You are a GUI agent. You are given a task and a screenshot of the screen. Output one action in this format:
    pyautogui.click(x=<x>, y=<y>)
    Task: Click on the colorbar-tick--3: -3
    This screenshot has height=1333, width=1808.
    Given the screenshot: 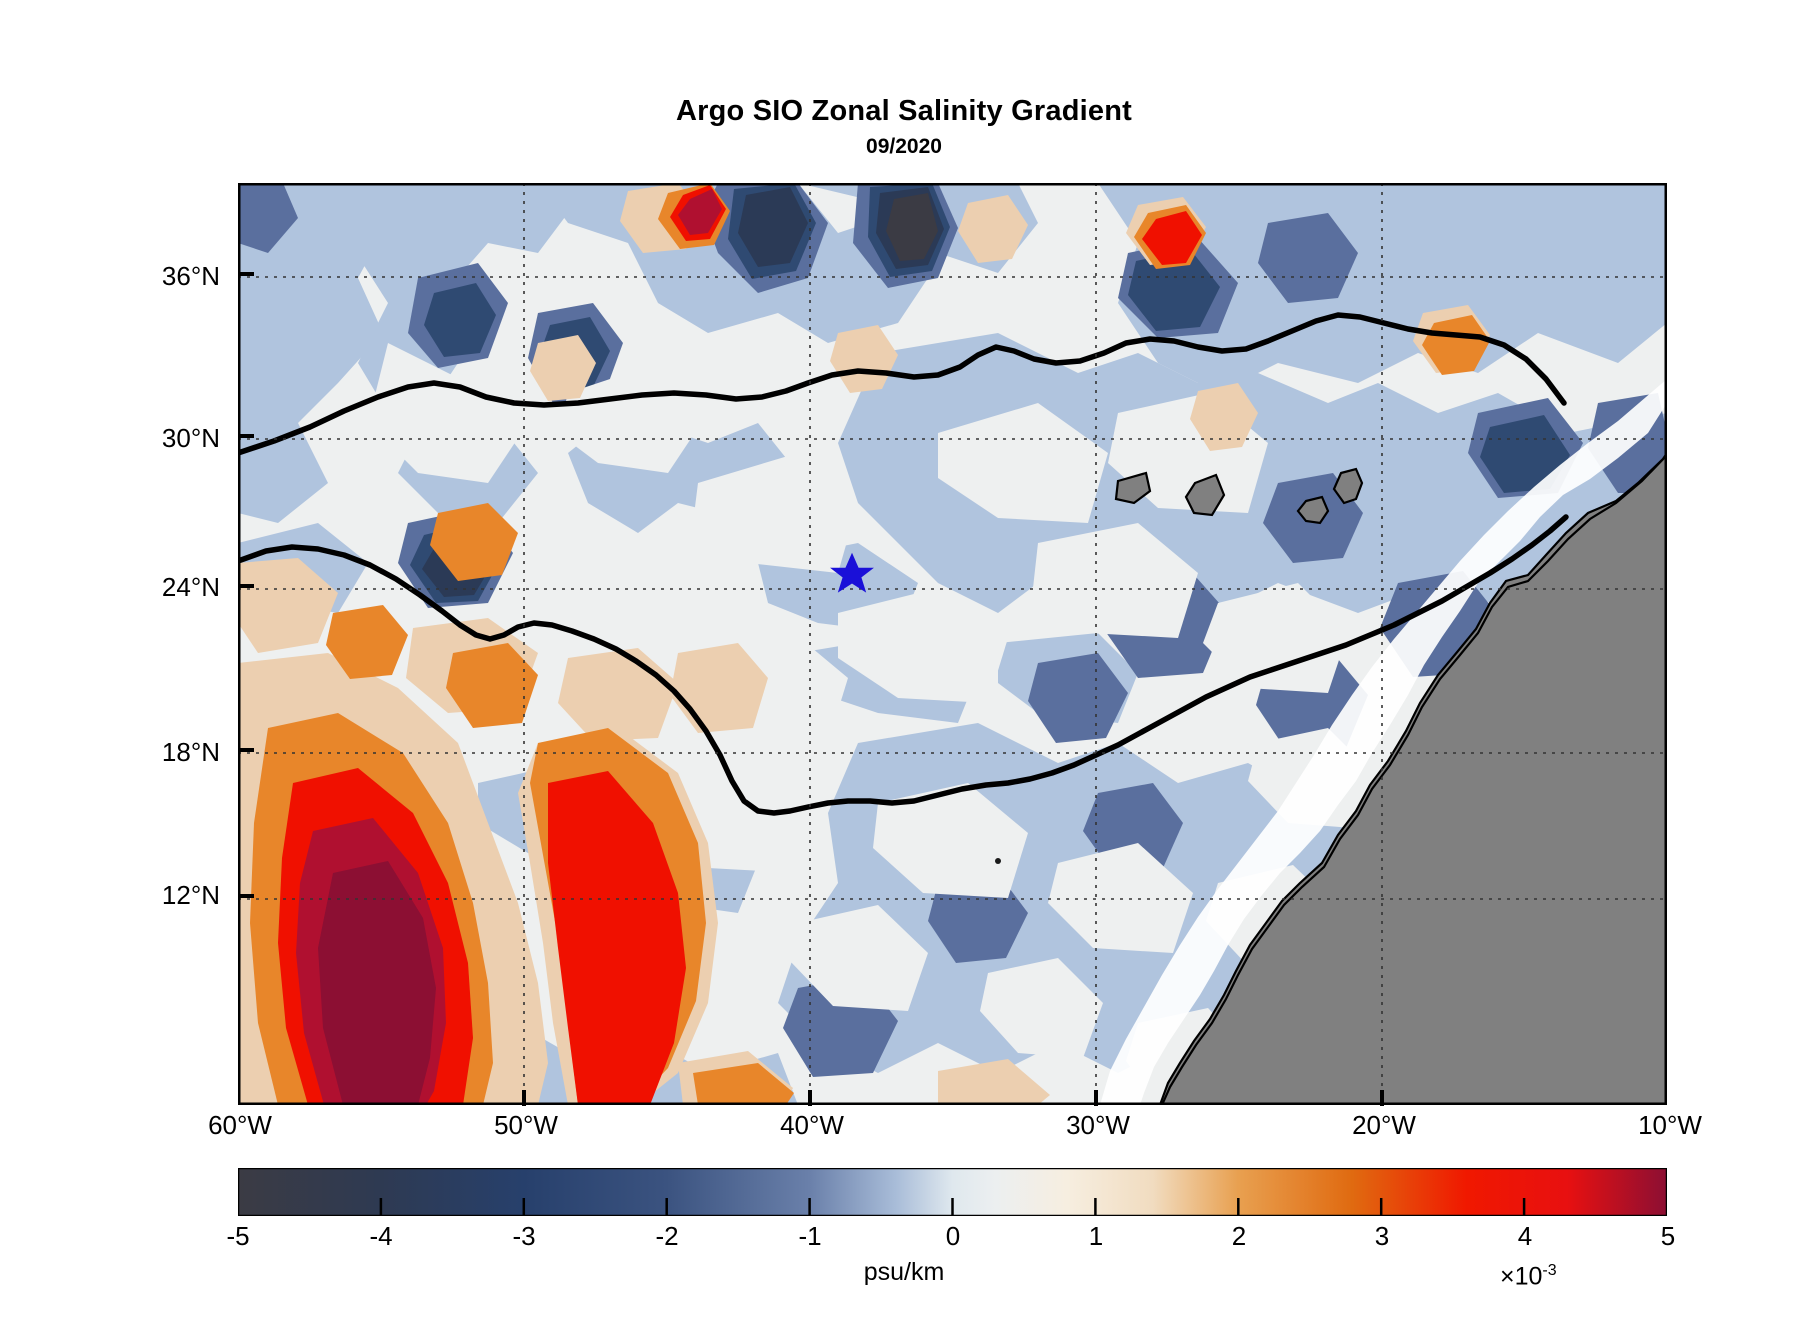 What is the action you would take?
    pyautogui.click(x=524, y=1236)
    